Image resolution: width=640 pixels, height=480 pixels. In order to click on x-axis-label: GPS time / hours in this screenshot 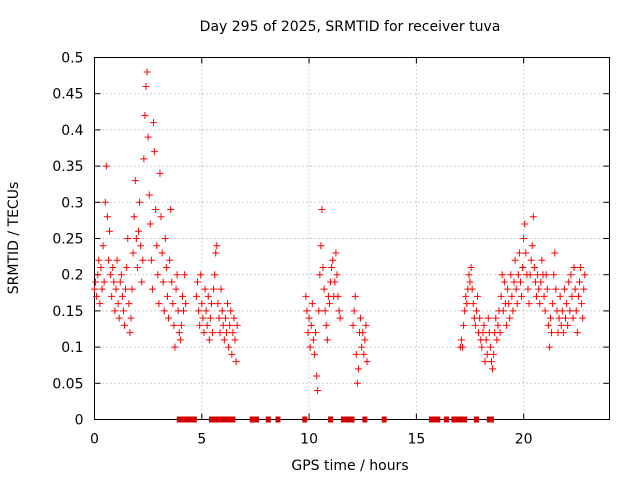, I will do `click(349, 466)`.